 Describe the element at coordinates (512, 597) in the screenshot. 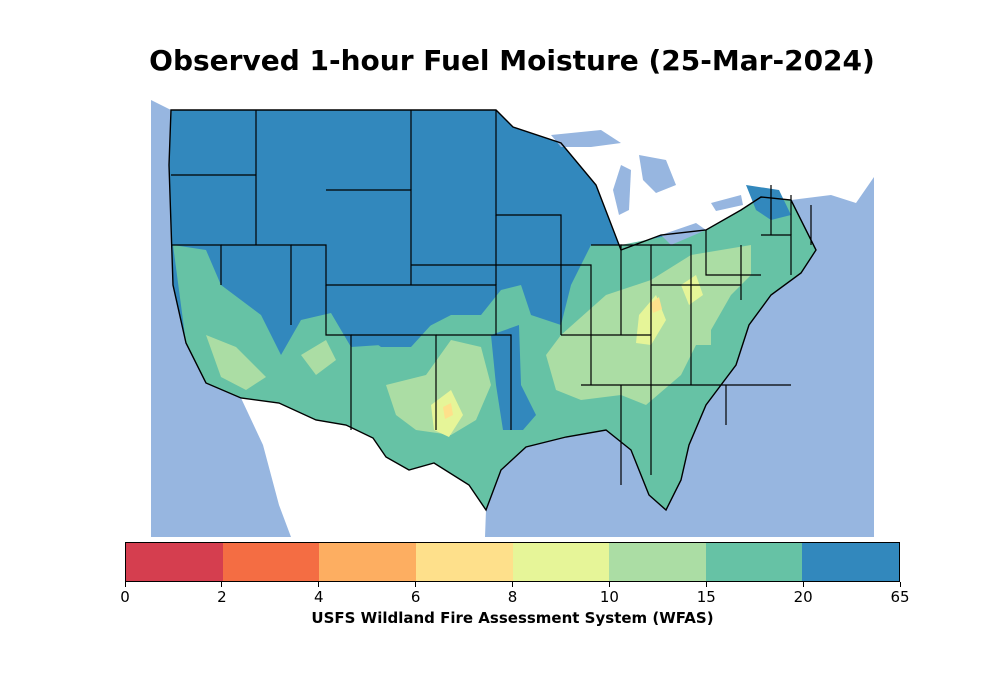

I see `colorbar-tick-label: 8` at that location.